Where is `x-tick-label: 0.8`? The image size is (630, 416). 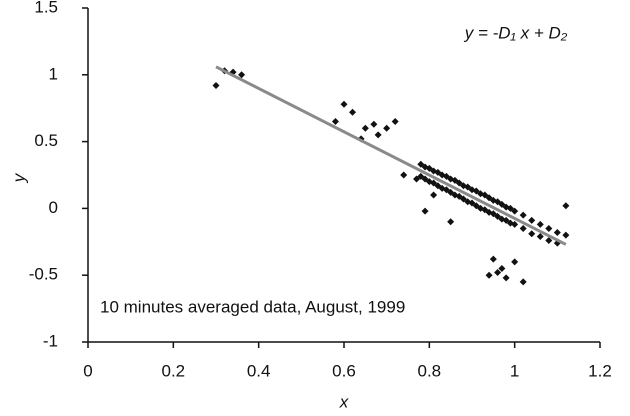
x-tick-label: 0.8 is located at coordinates (430, 370).